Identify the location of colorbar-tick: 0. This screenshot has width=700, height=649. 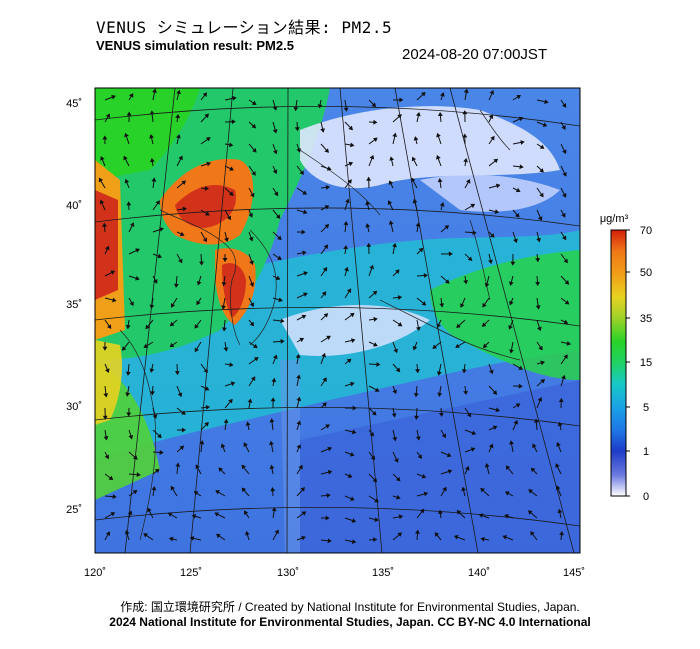
(646, 497).